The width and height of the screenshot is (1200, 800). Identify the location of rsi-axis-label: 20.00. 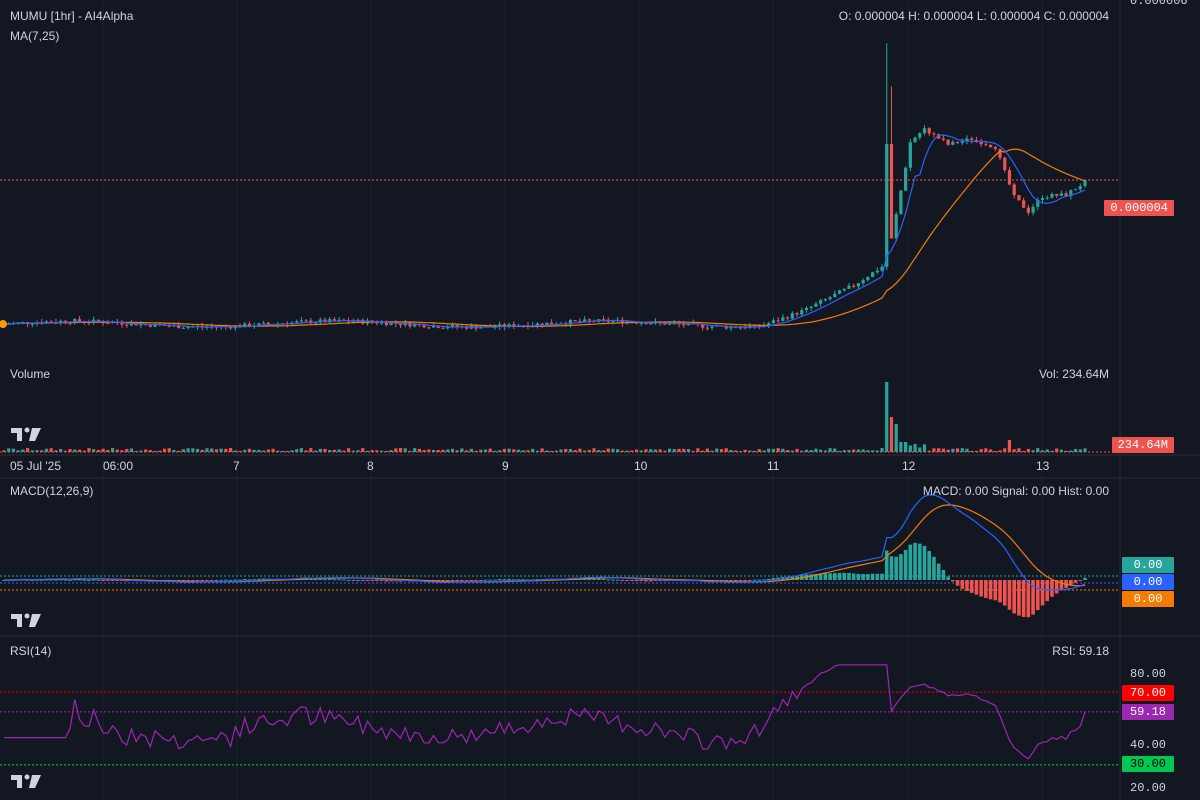
(1148, 788).